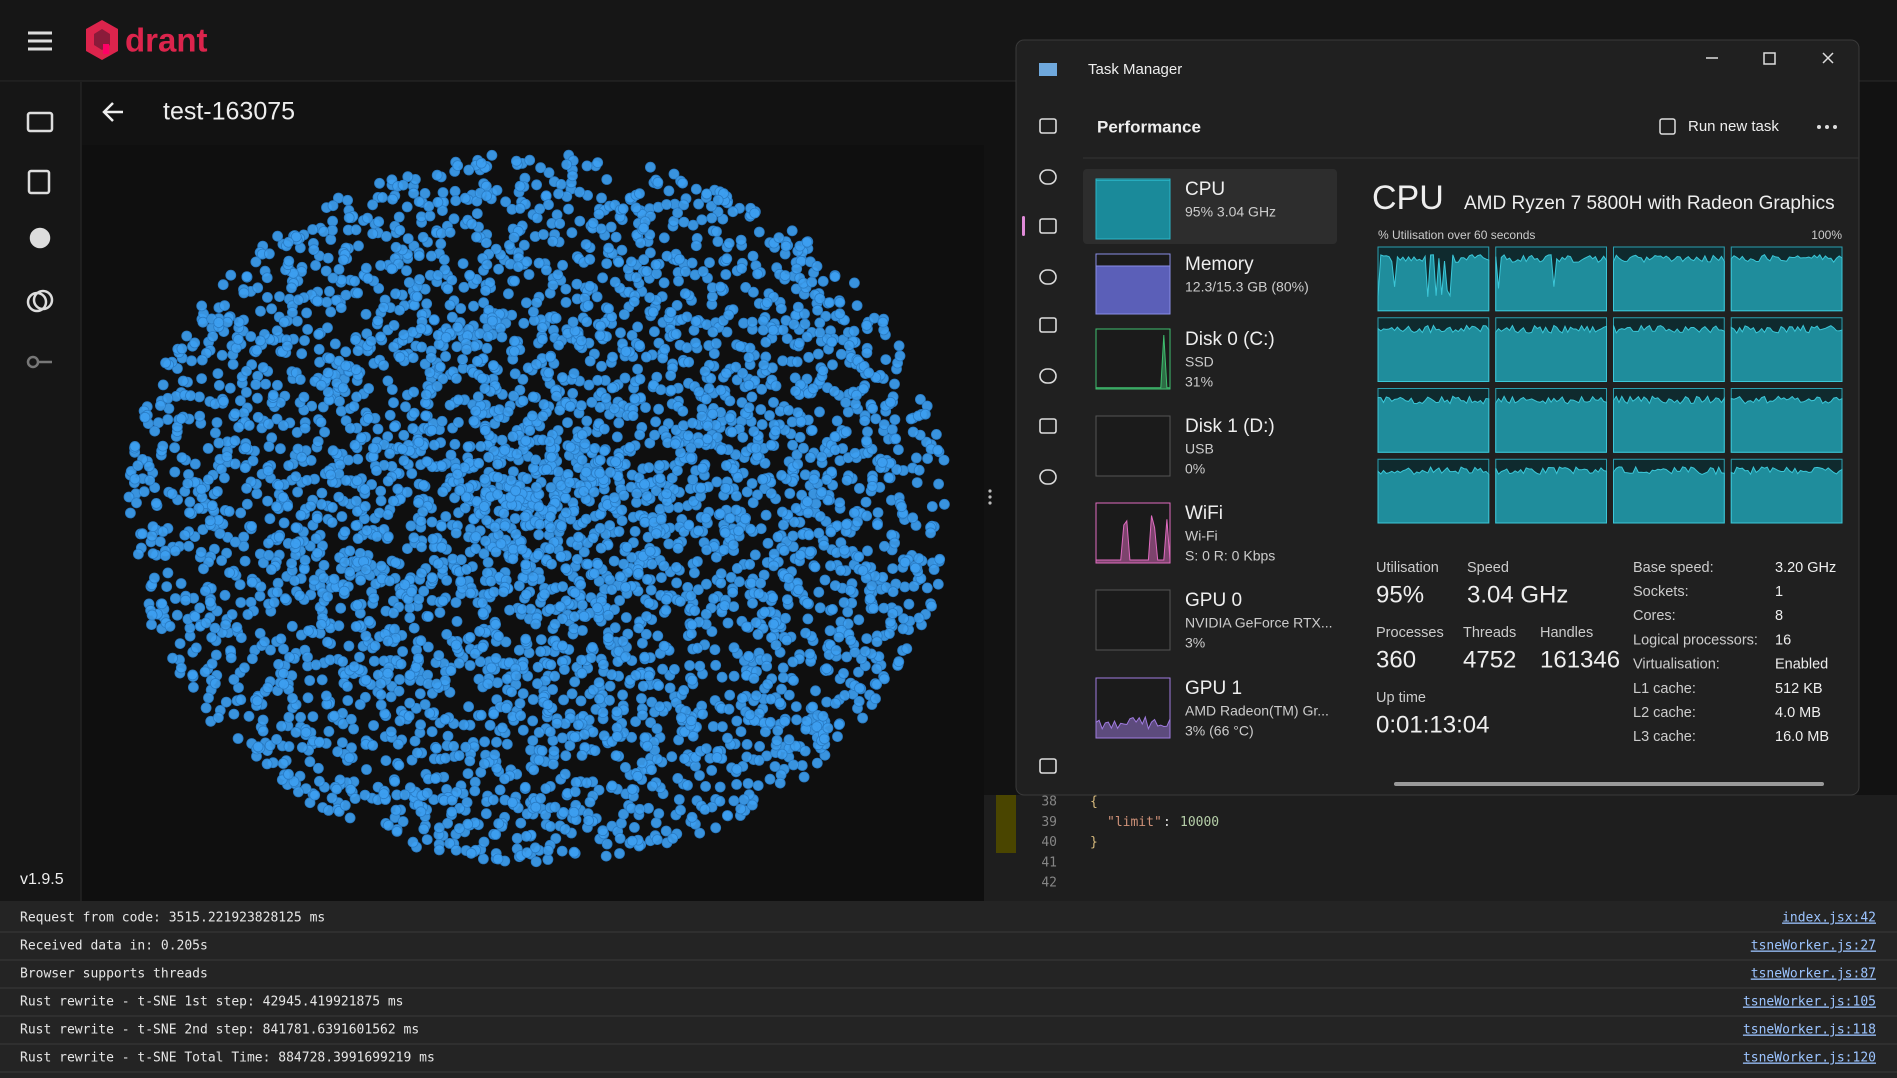 This screenshot has height=1078, width=1897. I want to click on resource-name: Memory, so click(1219, 264).